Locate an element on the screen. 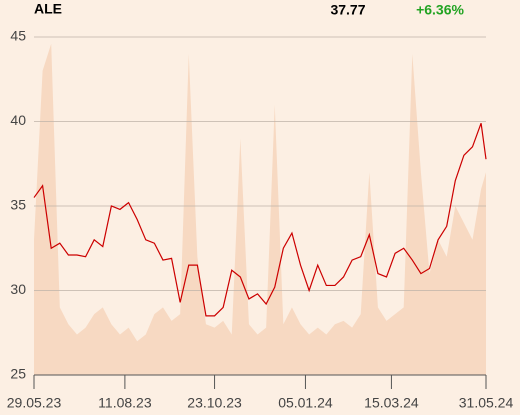 The width and height of the screenshot is (520, 415). y-tick-label: 40 is located at coordinates (18, 120).